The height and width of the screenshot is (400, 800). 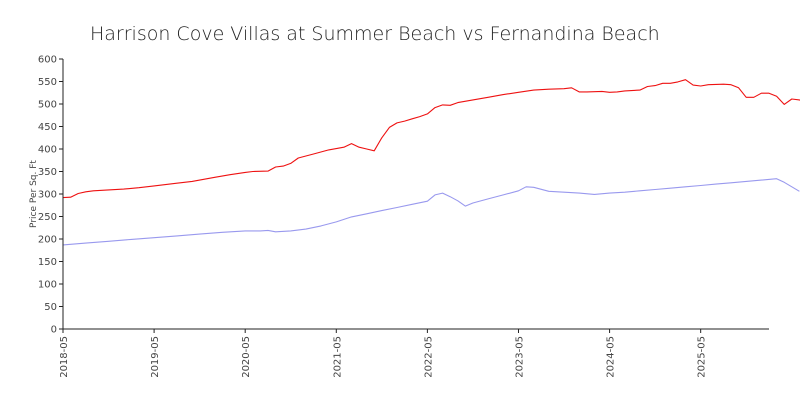 I want to click on y-tick-label: 0, so click(x=54, y=330).